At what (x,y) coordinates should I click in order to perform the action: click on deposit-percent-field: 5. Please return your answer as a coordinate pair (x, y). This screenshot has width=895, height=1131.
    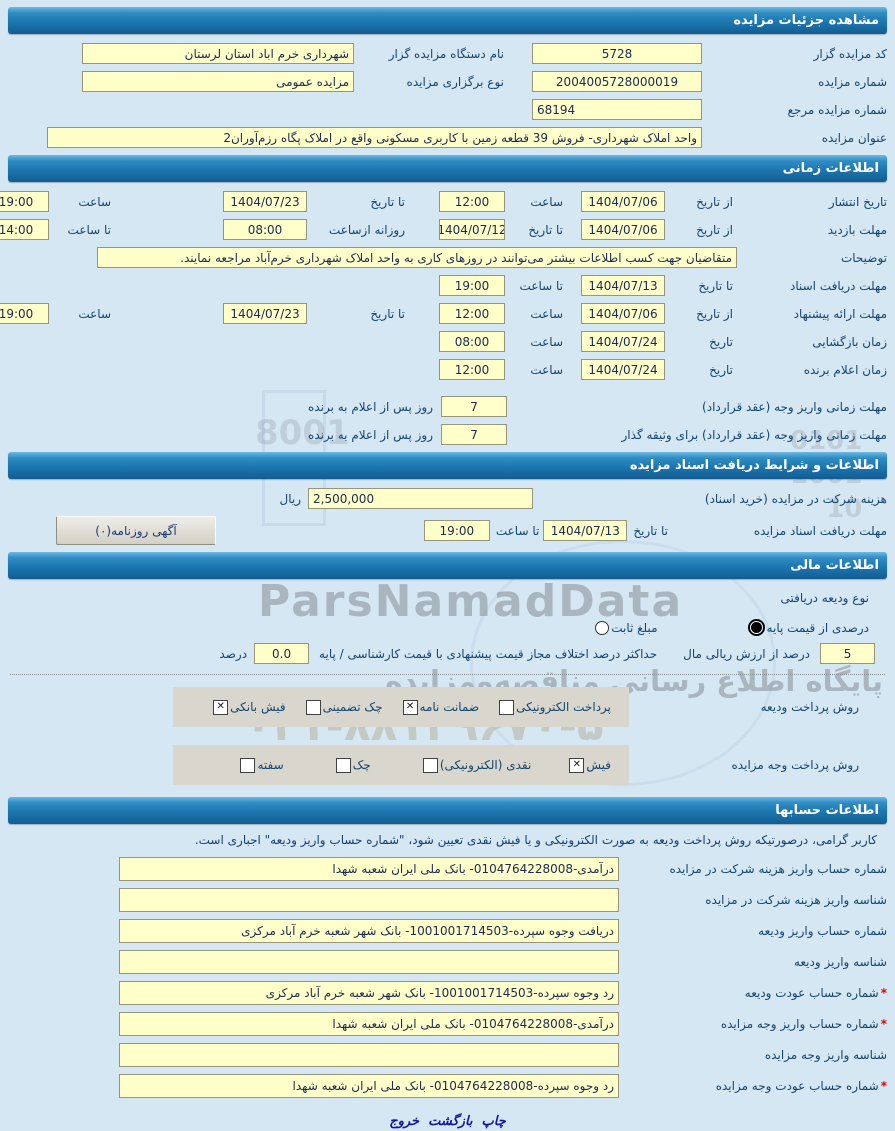
    Looking at the image, I should click on (847, 653).